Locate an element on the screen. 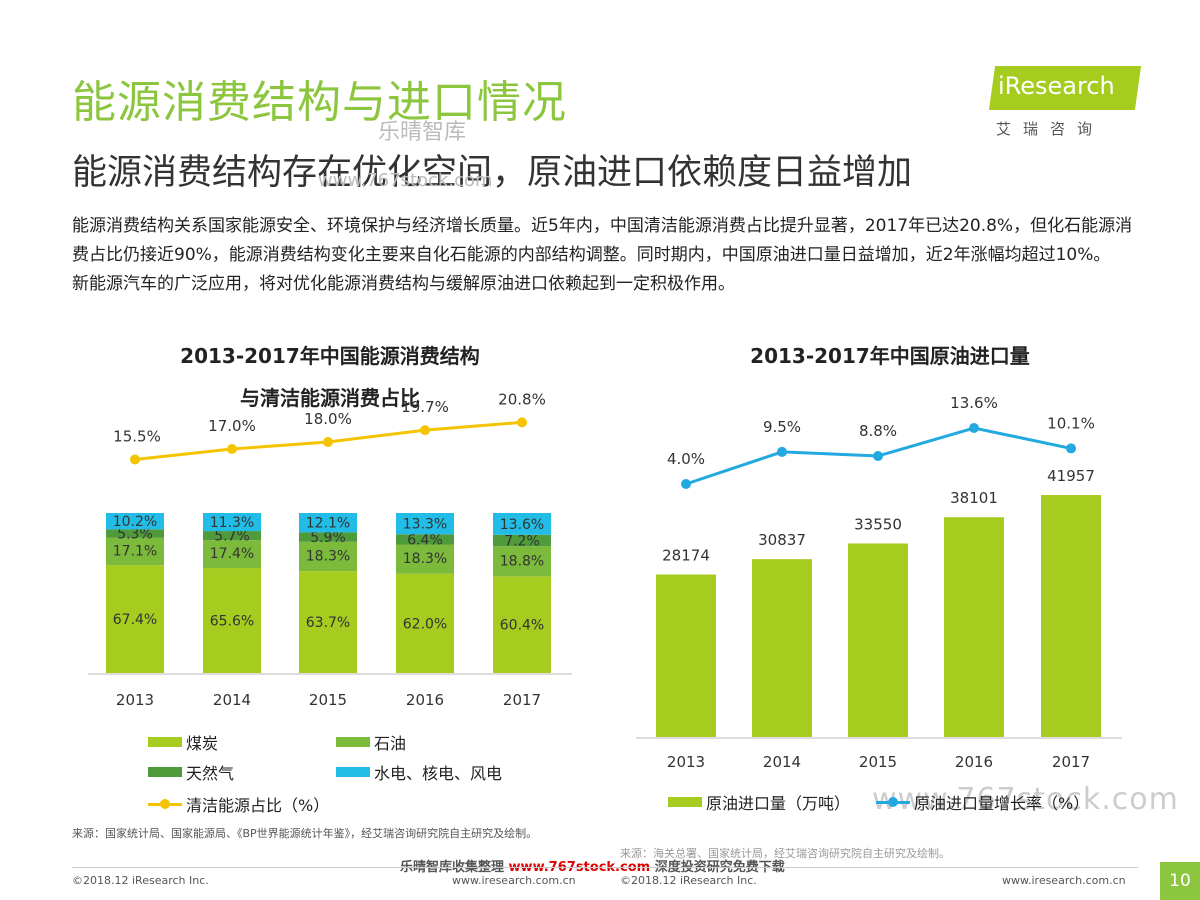 Image resolution: width=1200 pixels, height=900 pixels. legend-swatch-clean-line is located at coordinates (165, 804).